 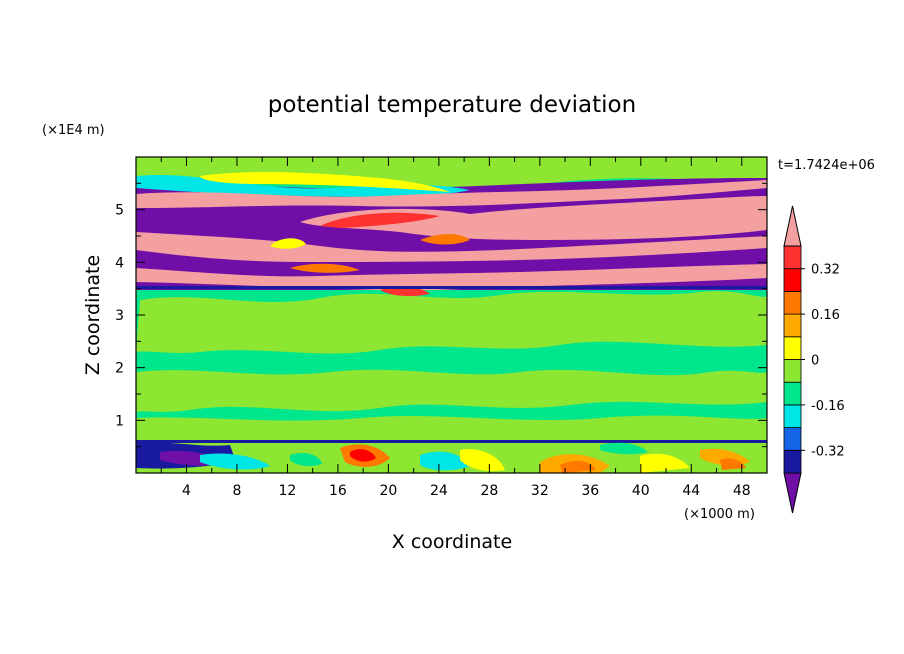 What do you see at coordinates (826, 165) in the screenshot?
I see `time-label: t=1.7424e+06` at bounding box center [826, 165].